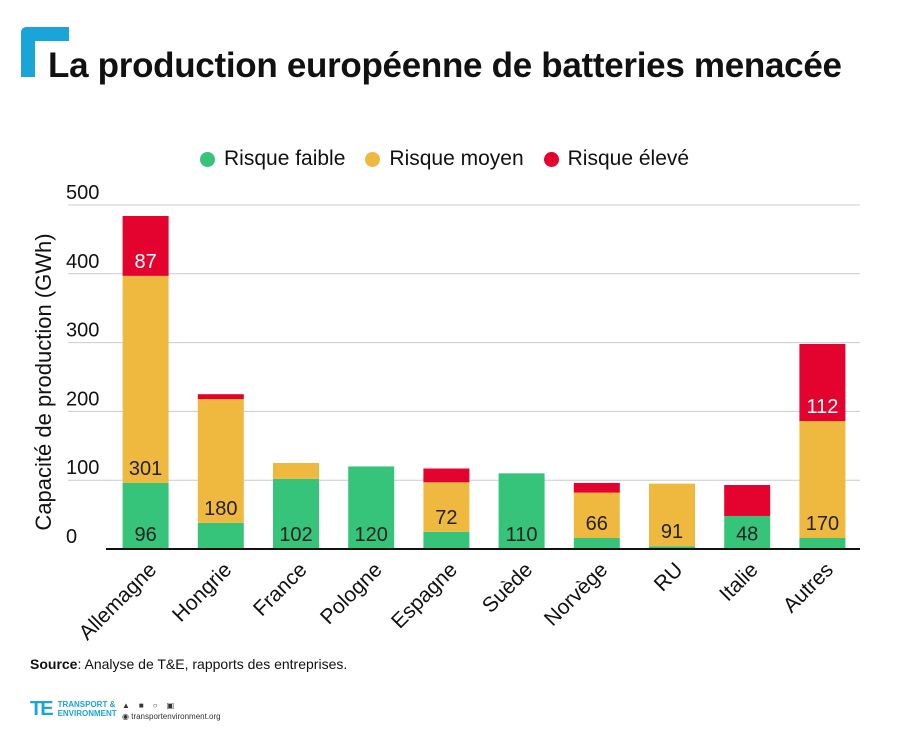 This screenshot has height=741, width=900. Describe the element at coordinates (280, 589) in the screenshot. I see `x-tick-label: France` at that location.